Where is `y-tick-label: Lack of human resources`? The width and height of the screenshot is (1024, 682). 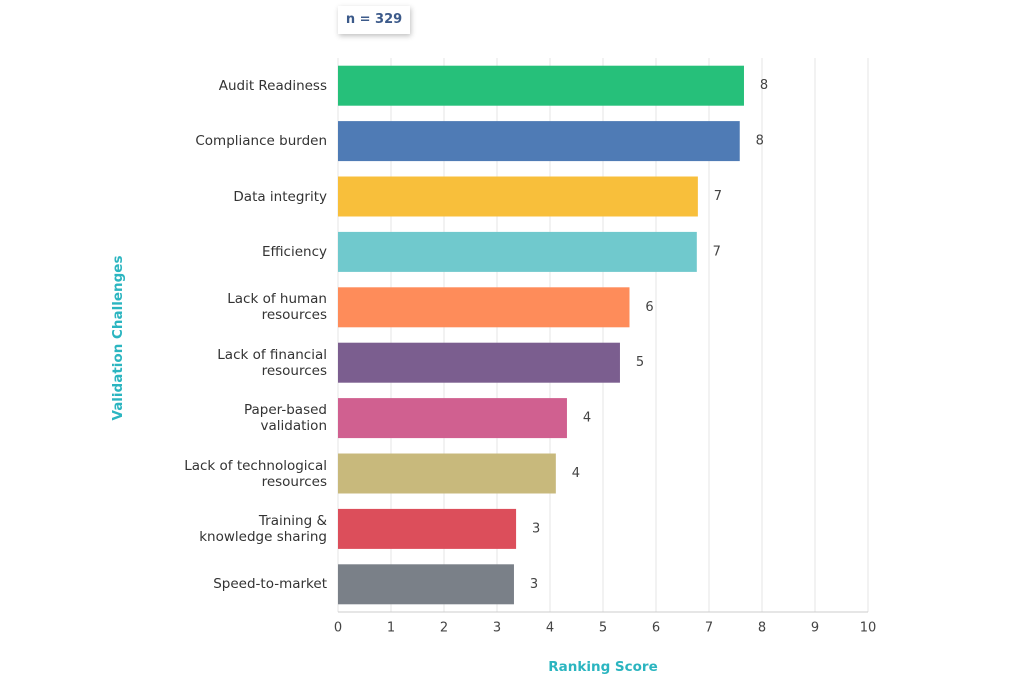 y-tick-label: Lack of human resources is located at coordinates (277, 307).